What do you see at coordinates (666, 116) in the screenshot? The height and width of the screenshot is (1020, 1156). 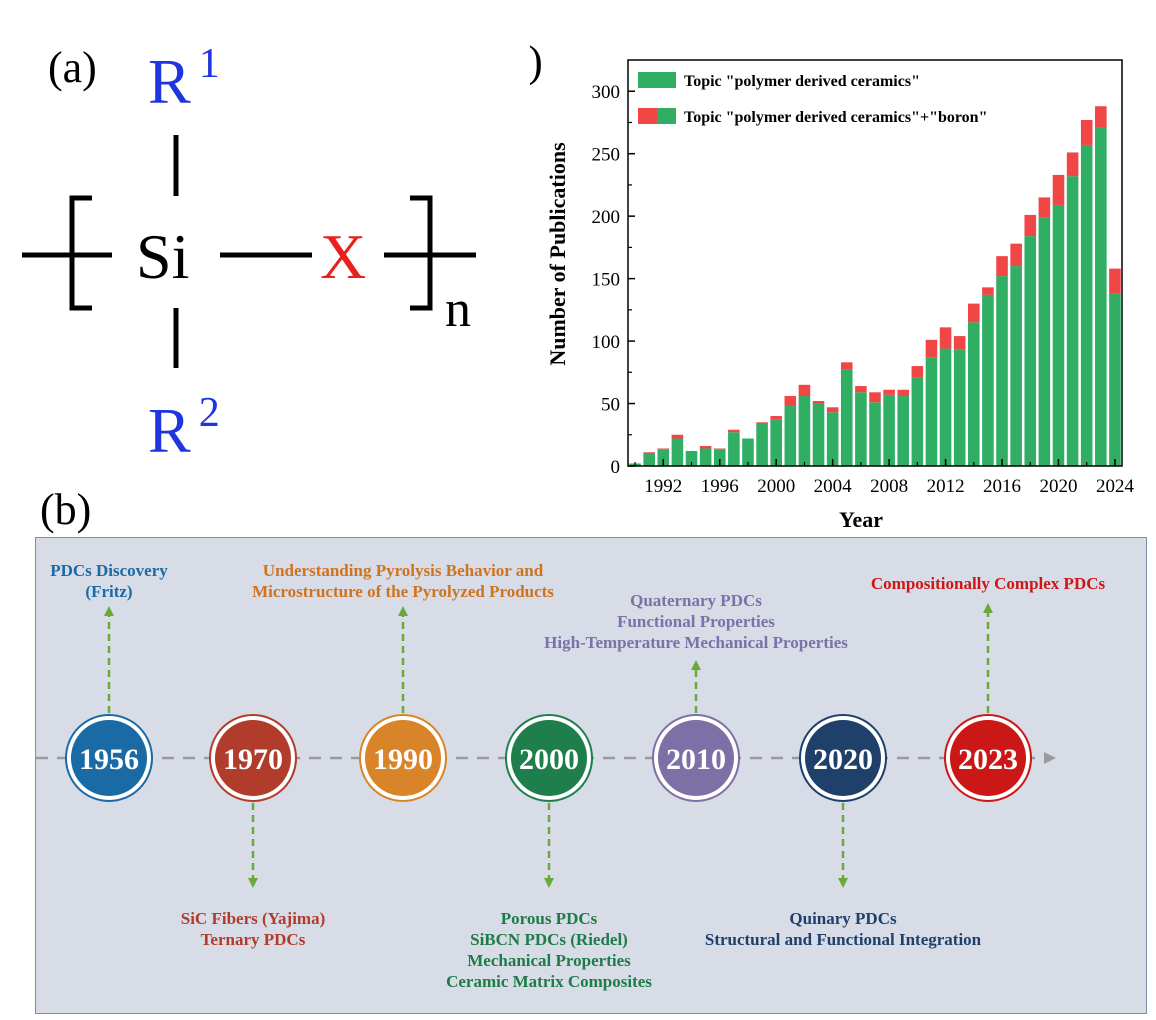 I see `legend-swatch-total` at bounding box center [666, 116].